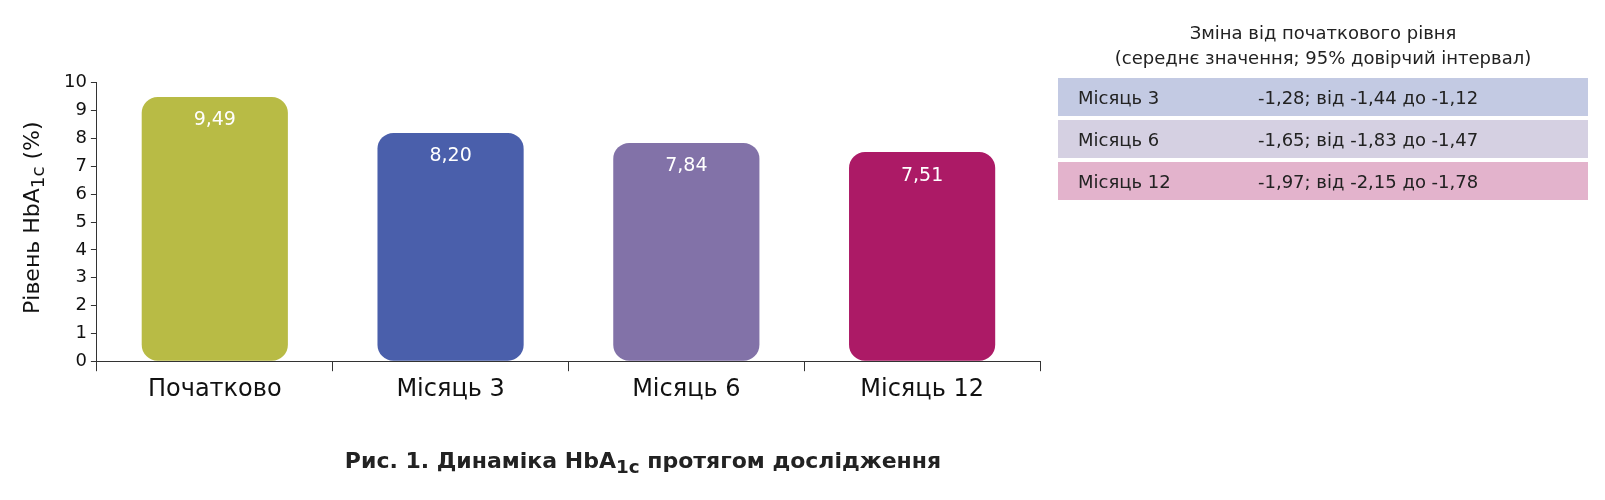 The image size is (1605, 500). I want to click on text: Рис. 1. Динаміка HbA$_{1c}$ протягом дослідження, so click(643, 463).